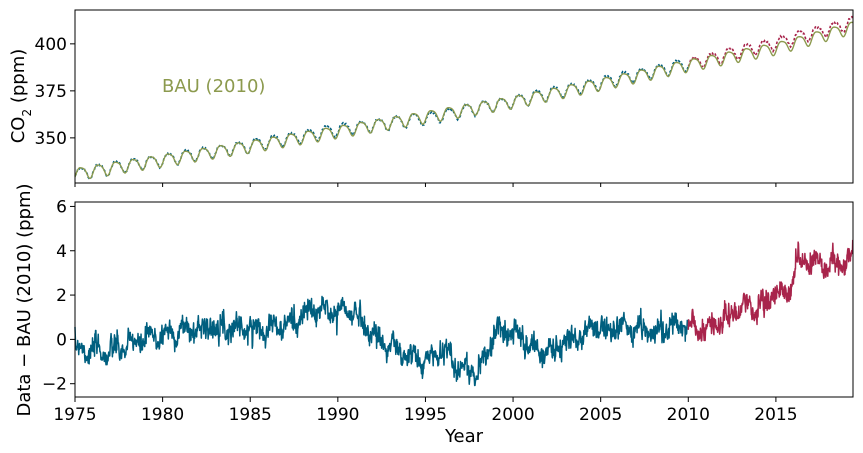 This screenshot has height=453, width=863. I want to click on bottom-x-tick-label: 2000, so click(512, 415).